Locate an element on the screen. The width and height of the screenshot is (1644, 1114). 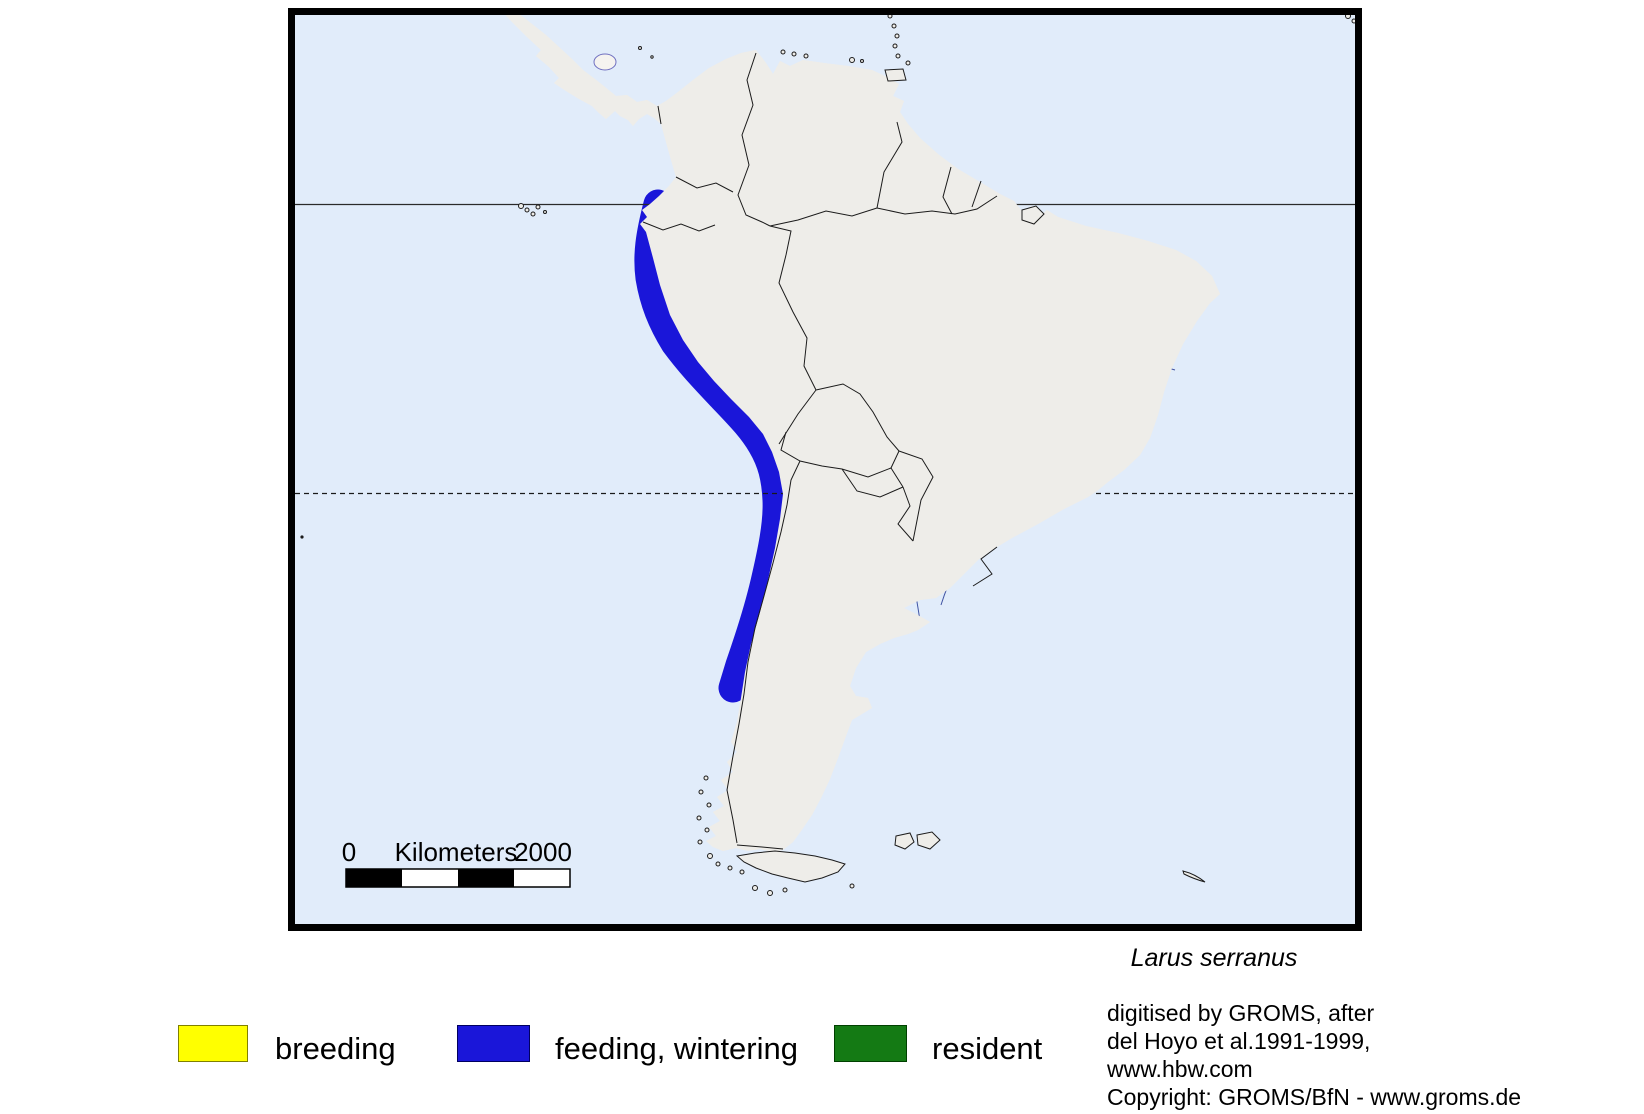
credits-line: digitised by GROMS, after is located at coordinates (1241, 1013).